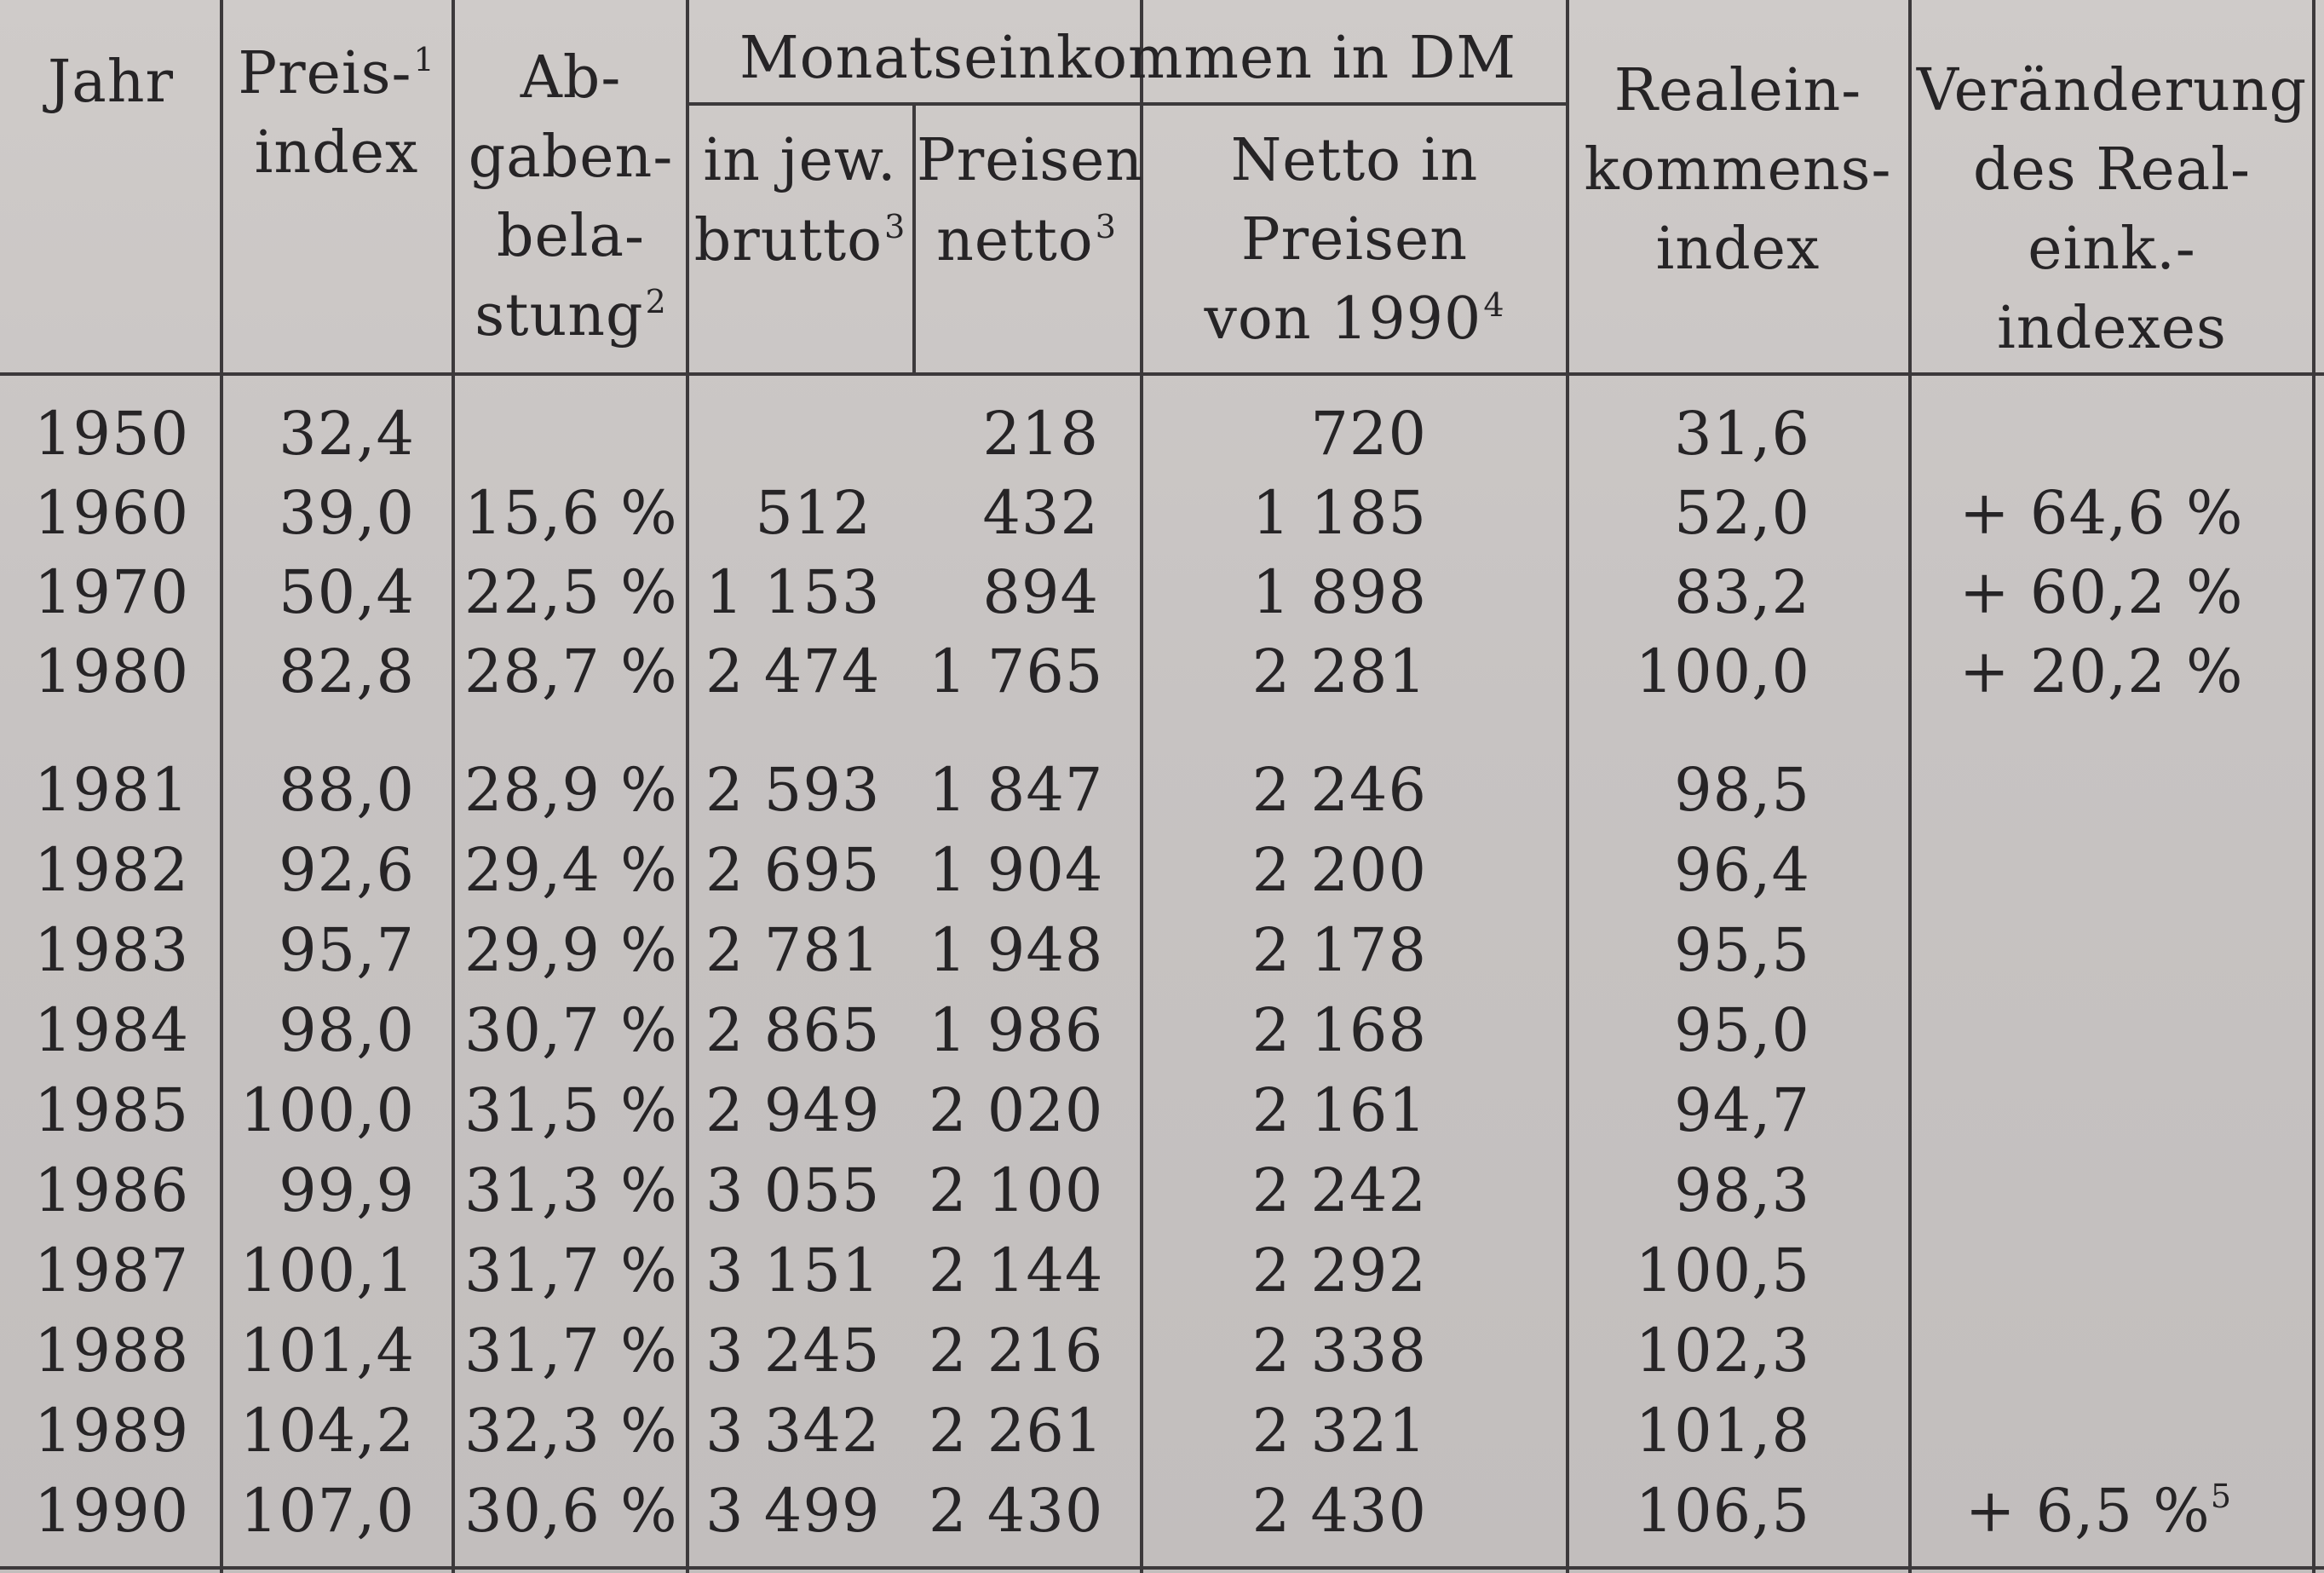 The height and width of the screenshot is (1573, 2324). Describe the element at coordinates (2112, 170) in the screenshot. I see `header-change-line2: des Real-` at that location.